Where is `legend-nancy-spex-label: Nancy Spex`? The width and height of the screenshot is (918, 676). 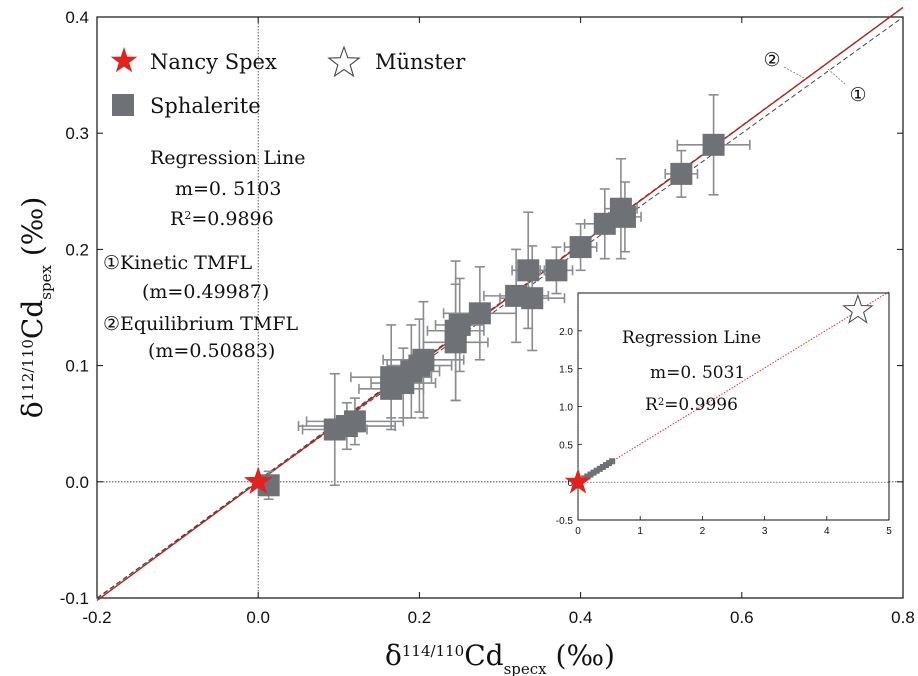
legend-nancy-spex-label: Nancy Spex is located at coordinates (213, 62).